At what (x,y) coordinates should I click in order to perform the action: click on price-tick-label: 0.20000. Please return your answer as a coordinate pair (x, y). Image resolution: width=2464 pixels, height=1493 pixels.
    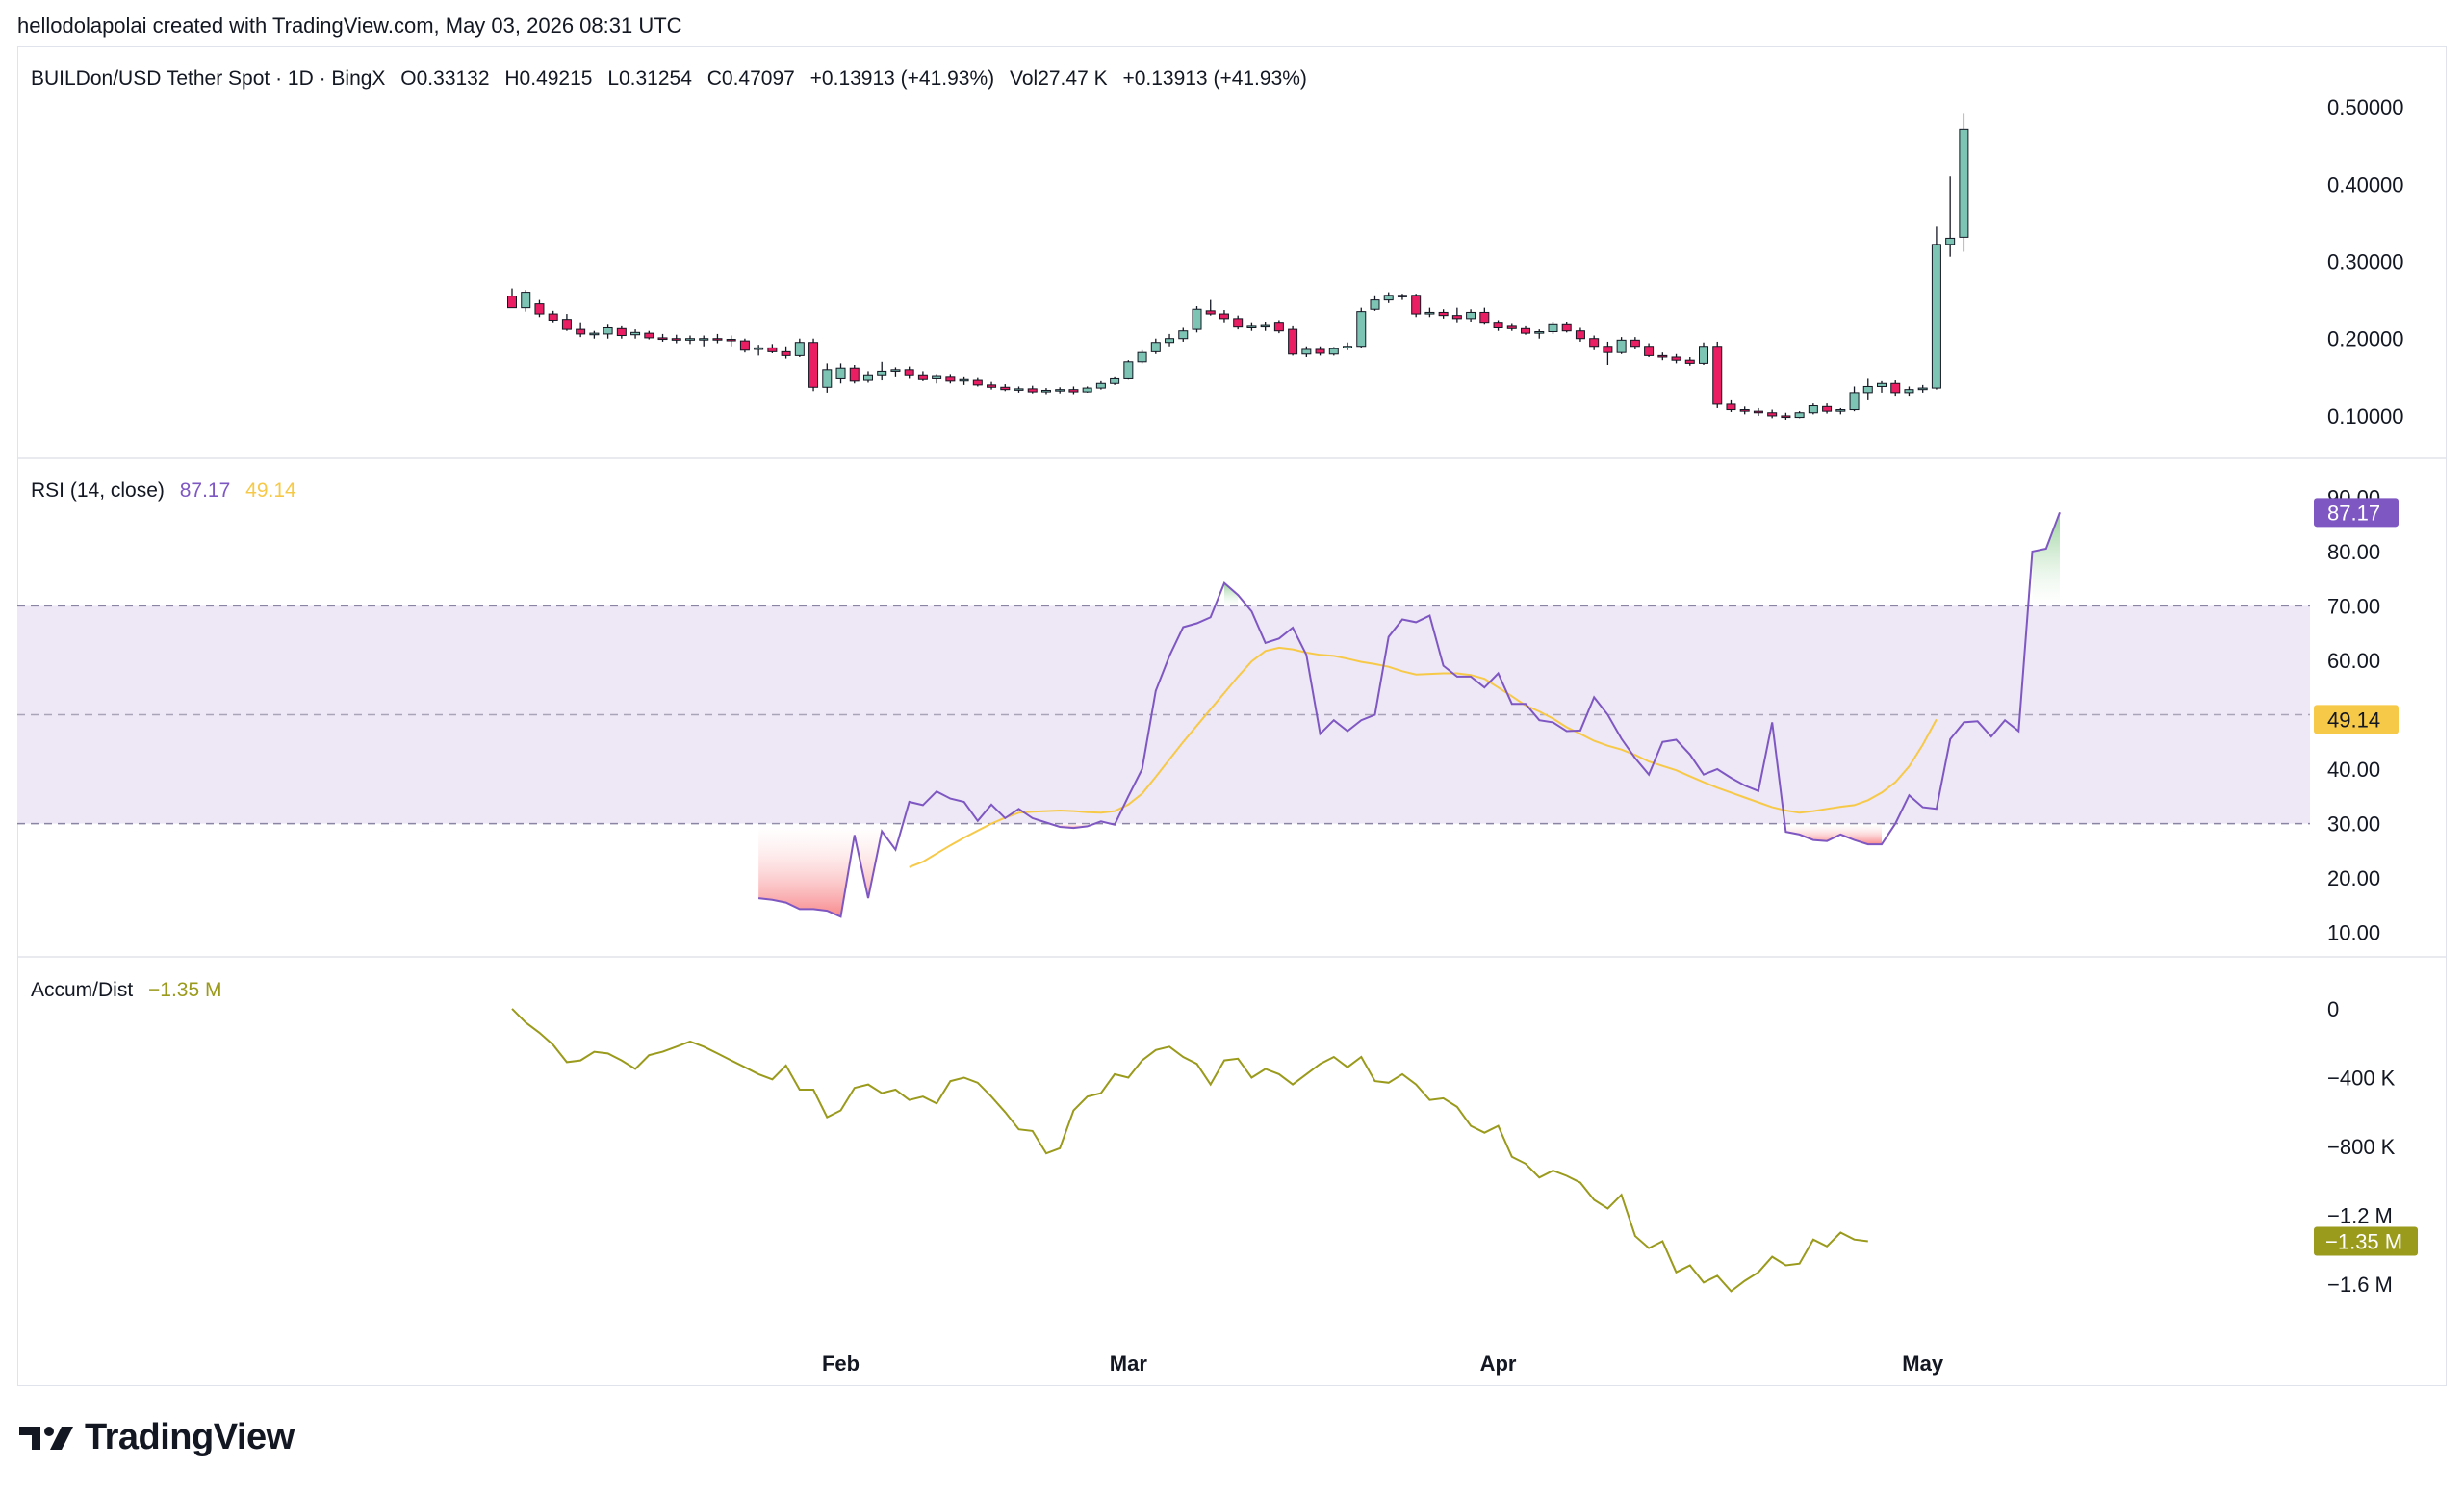
    Looking at the image, I should click on (2365, 339).